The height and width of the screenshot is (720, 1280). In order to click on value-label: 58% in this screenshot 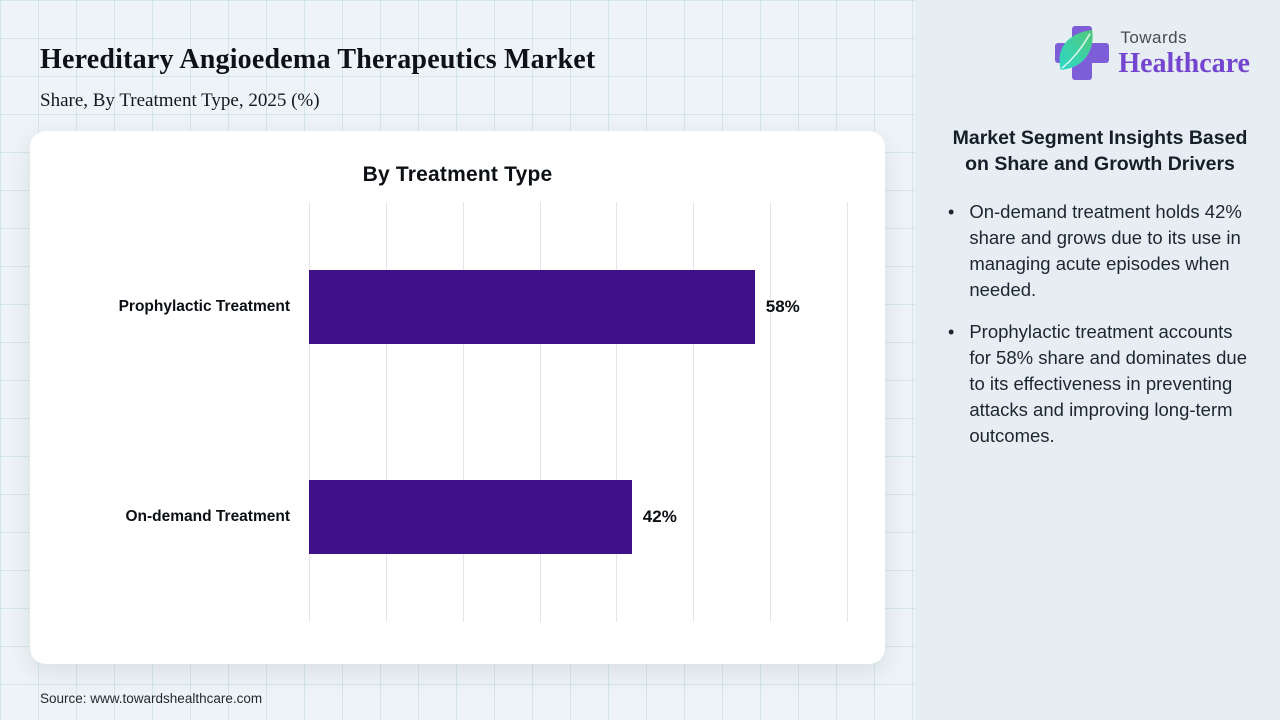, I will do `click(782, 306)`.